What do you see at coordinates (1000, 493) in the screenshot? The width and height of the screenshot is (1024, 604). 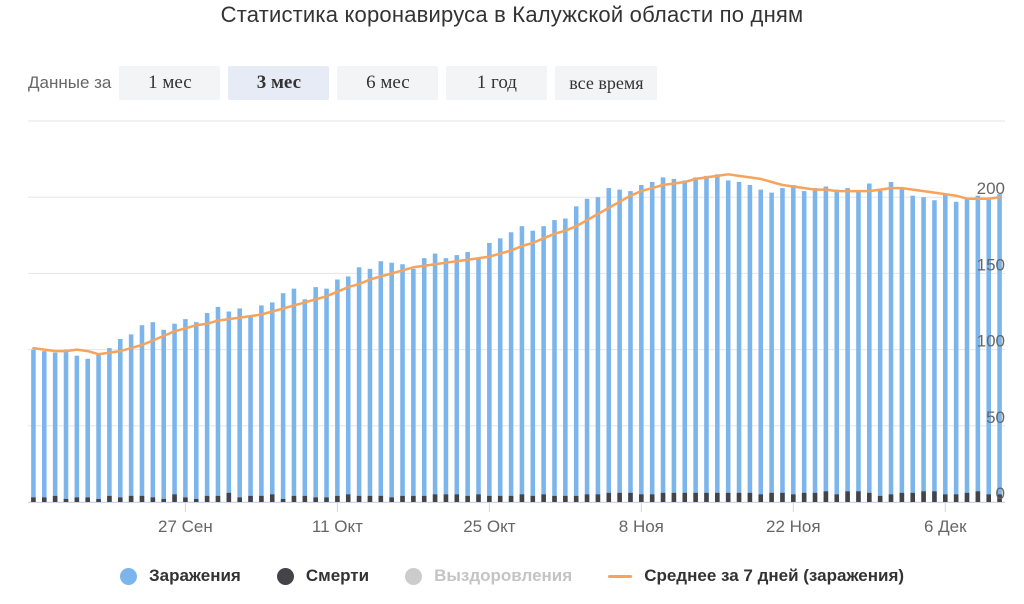 I see `y-tick-label: 0` at bounding box center [1000, 493].